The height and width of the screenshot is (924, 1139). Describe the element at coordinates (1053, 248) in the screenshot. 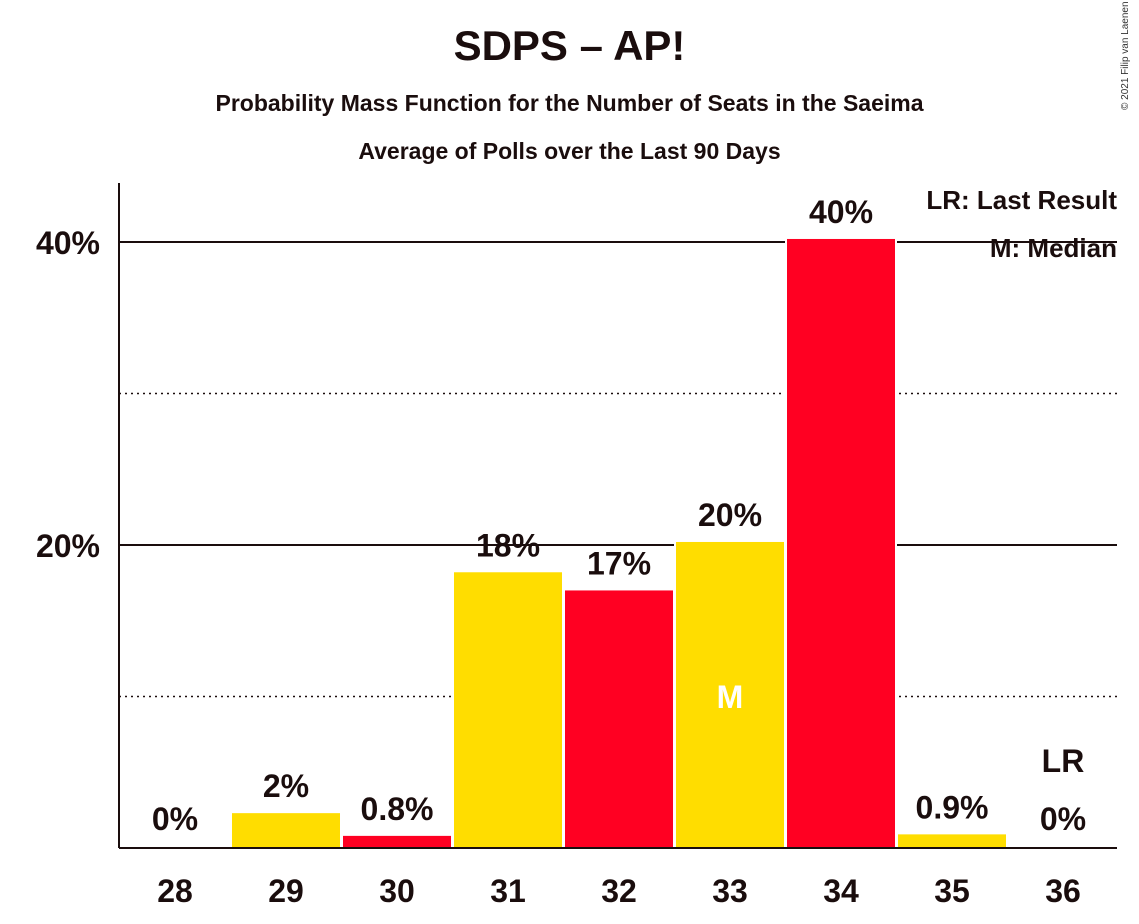

I see `legend-median: M: Median` at that location.